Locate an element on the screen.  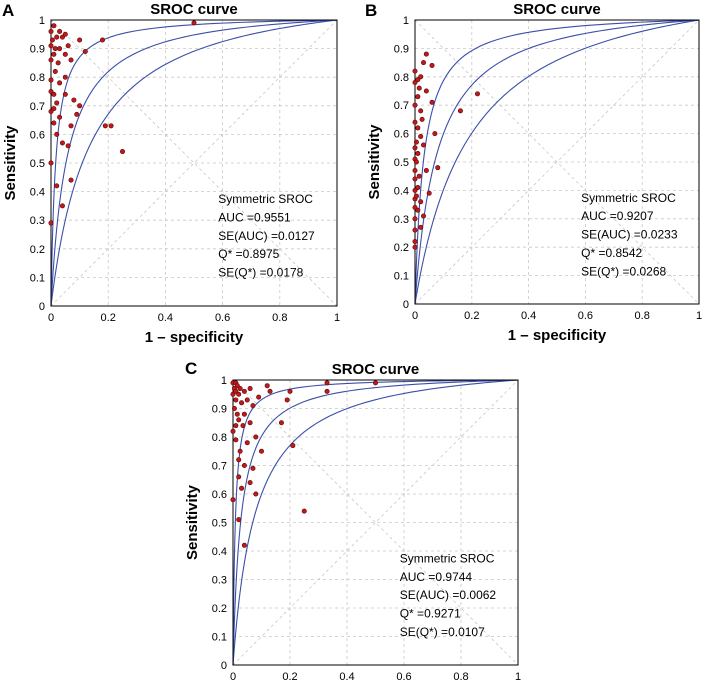
y-tick-label: 1 is located at coordinates (224, 381).